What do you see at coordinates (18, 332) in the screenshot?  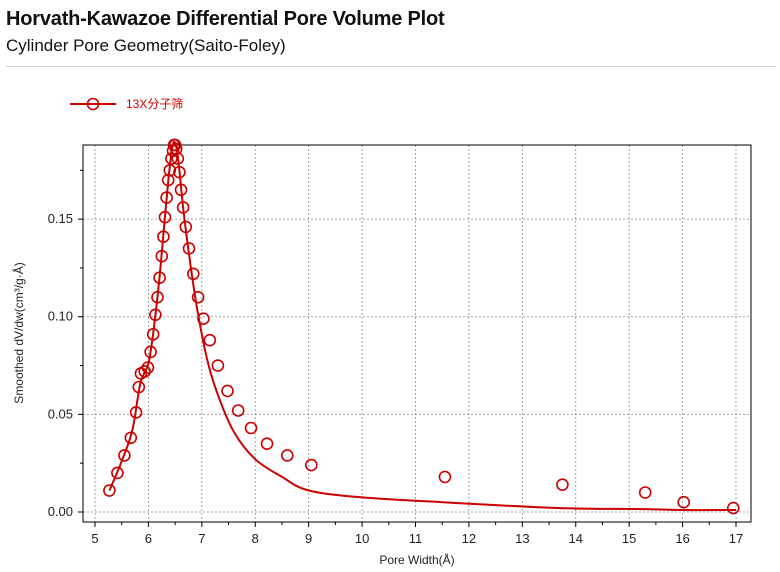 I see `y-axis-label: Smoothed dV/dw(cm³/g·Å)` at bounding box center [18, 332].